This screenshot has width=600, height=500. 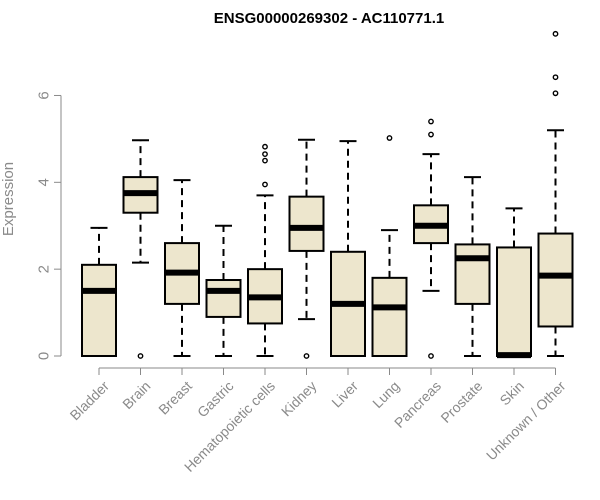 I want to click on y-tick-label: 2, so click(x=43, y=269).